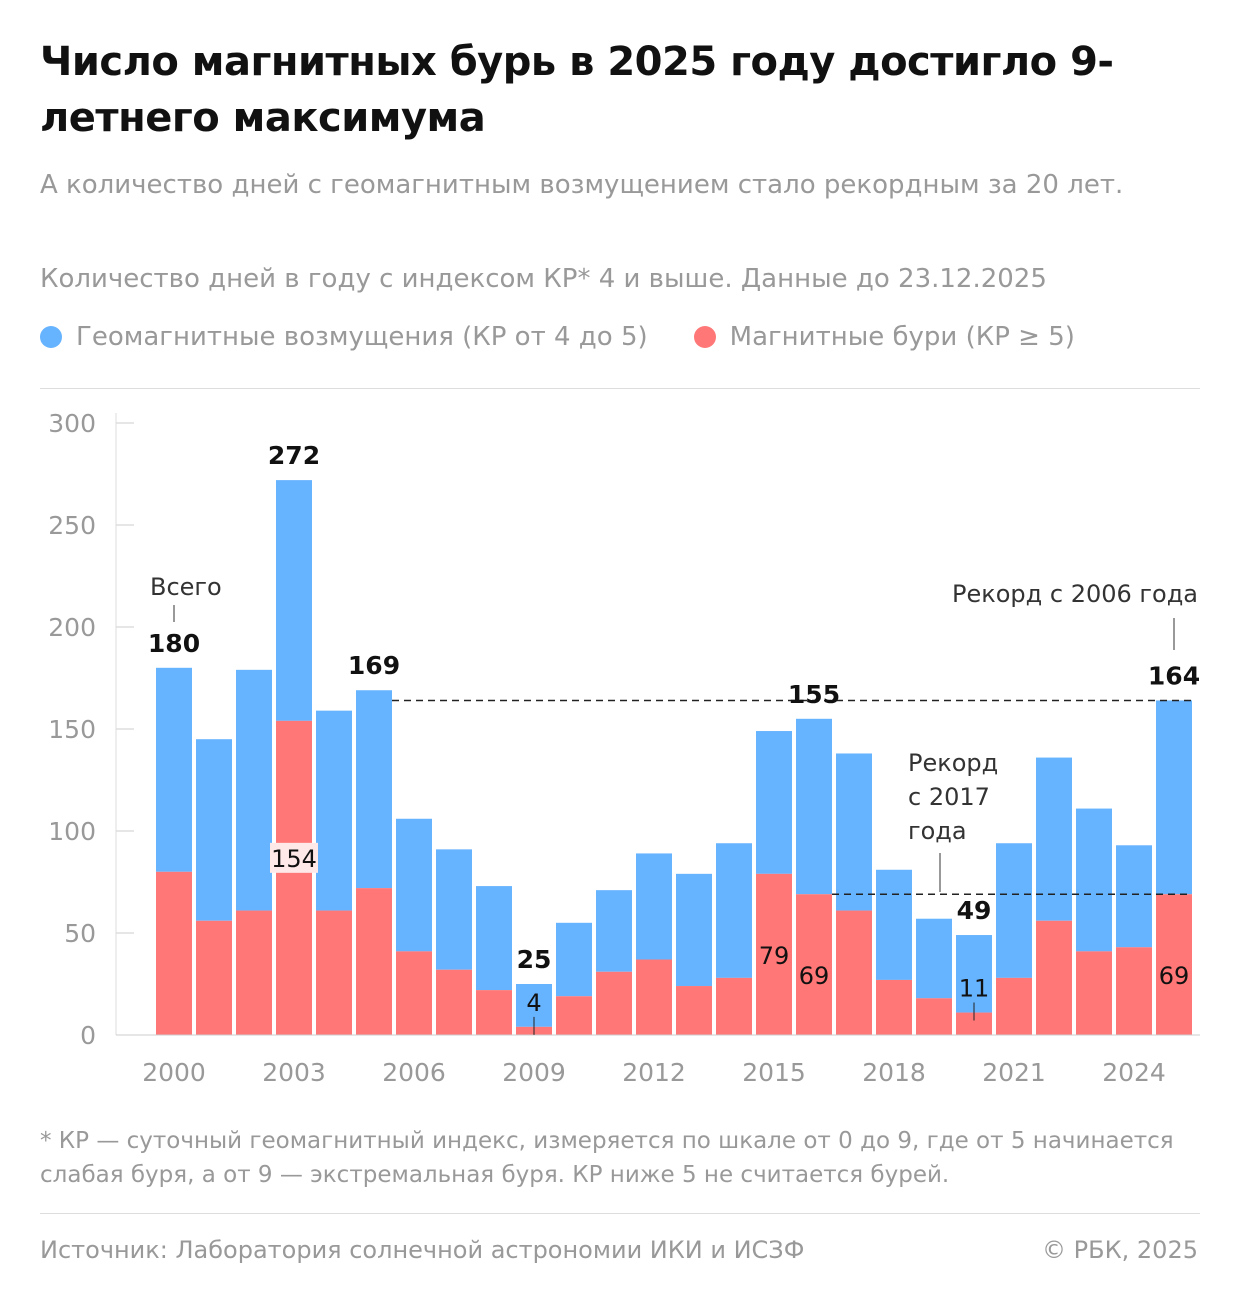 Image resolution: width=1240 pixels, height=1302 pixels. I want to click on bar-storm-2007, so click(454, 1002).